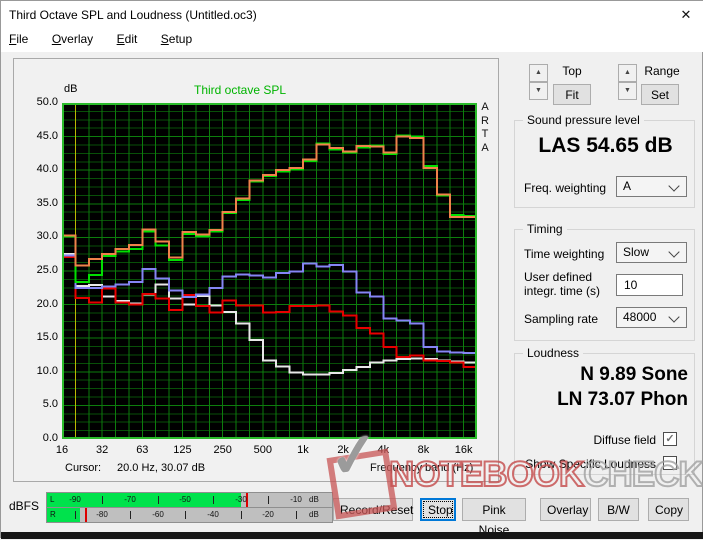  I want to click on x-tick-label: 500, so click(262, 450).